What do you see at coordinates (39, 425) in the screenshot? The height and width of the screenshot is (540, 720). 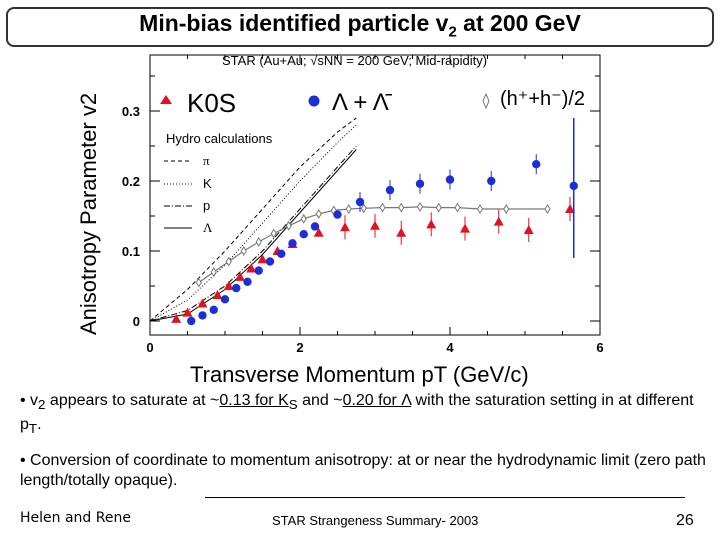 I see `b1-part: .` at bounding box center [39, 425].